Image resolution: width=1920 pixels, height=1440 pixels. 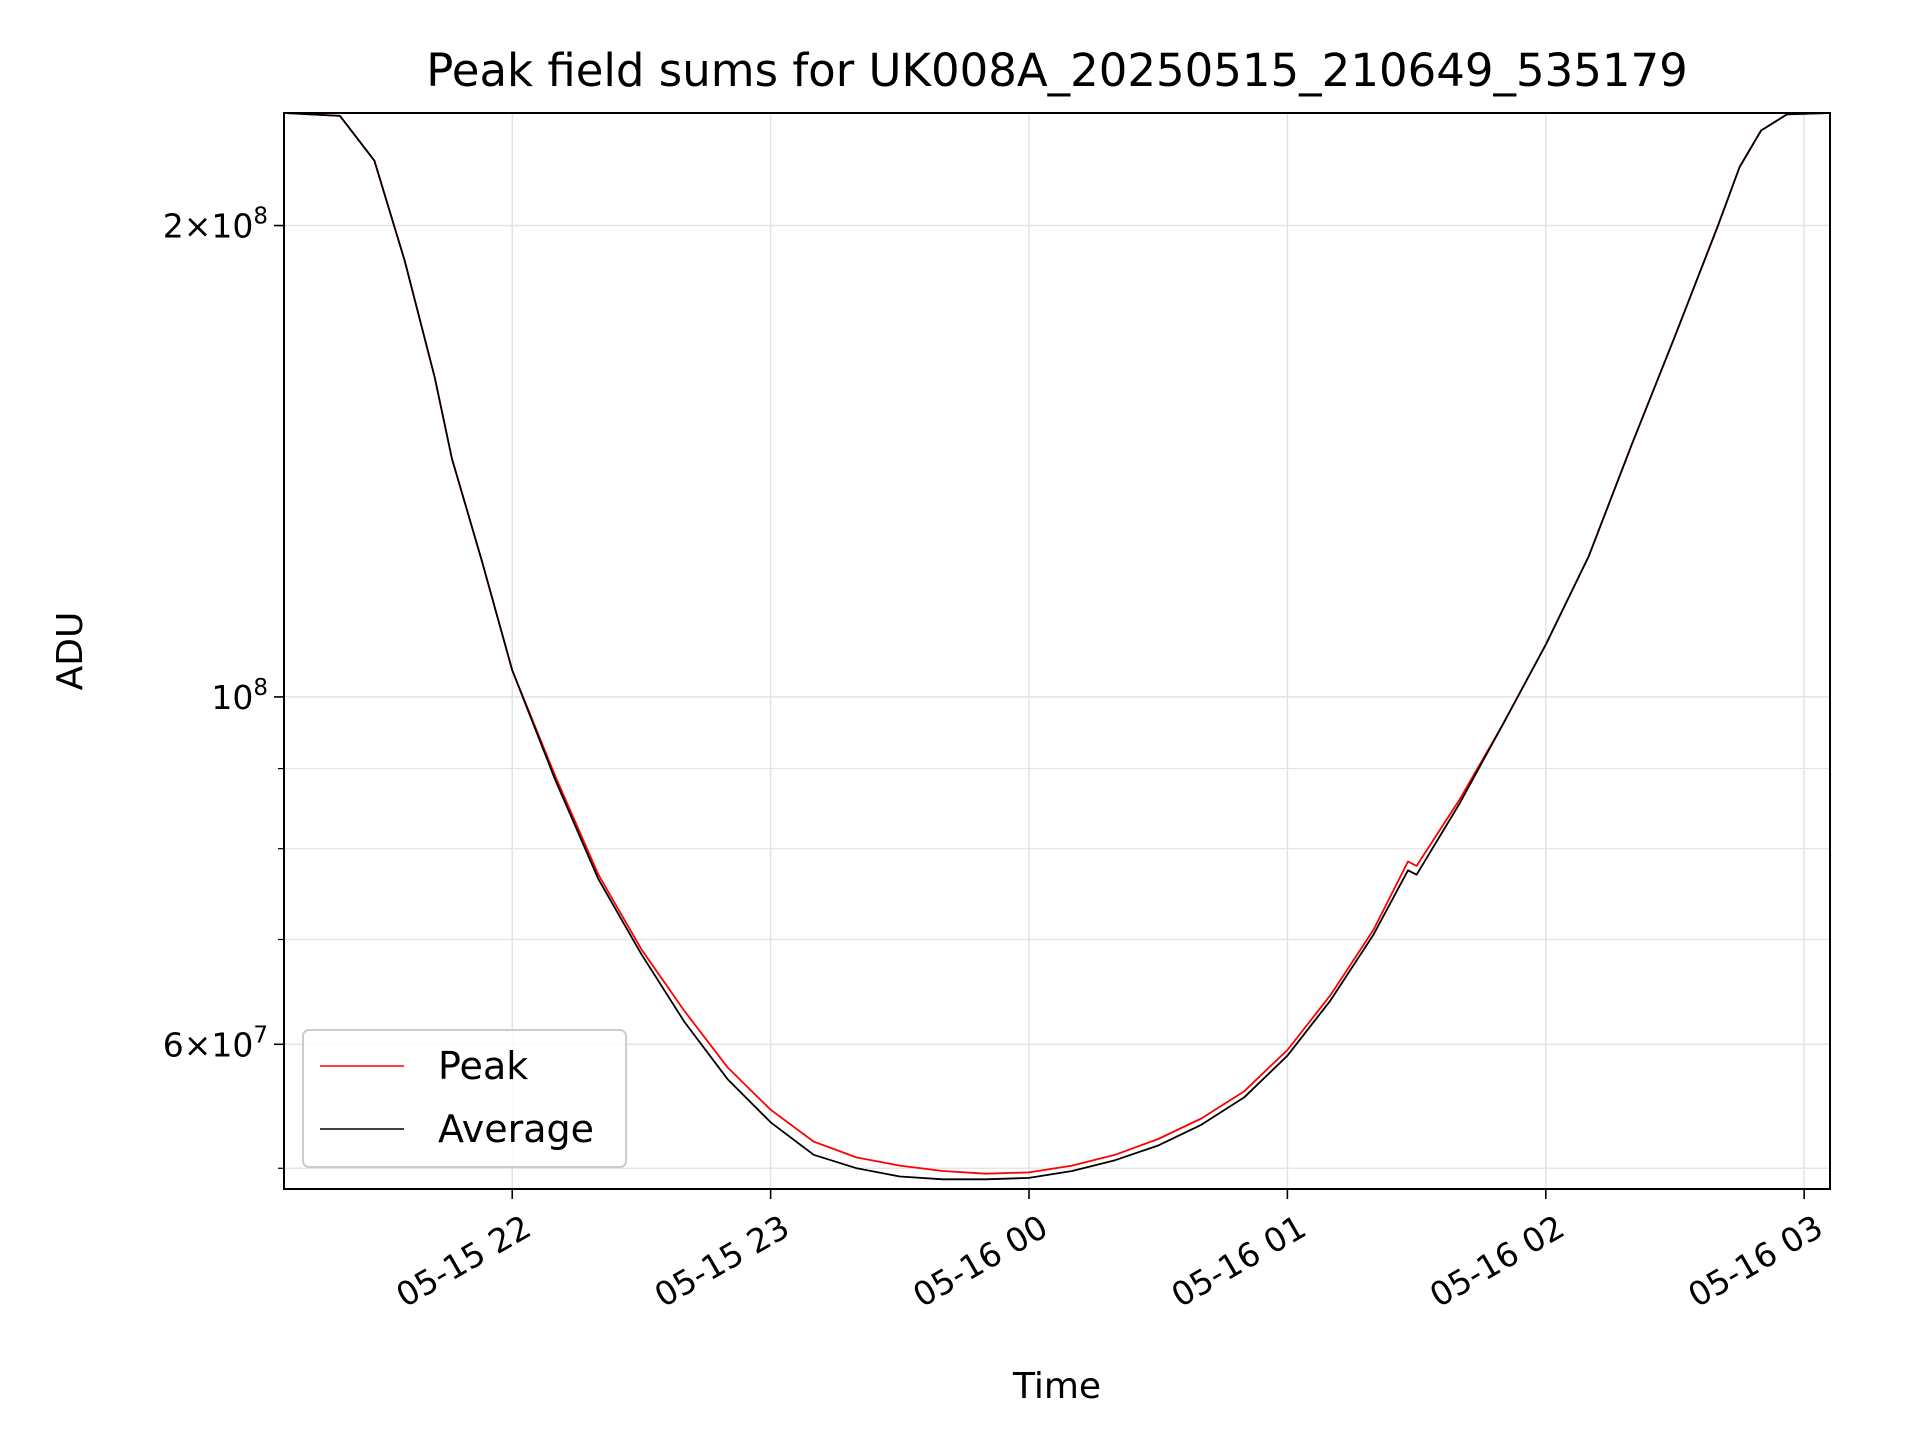 I want to click on legend-box, so click(x=464, y=1098).